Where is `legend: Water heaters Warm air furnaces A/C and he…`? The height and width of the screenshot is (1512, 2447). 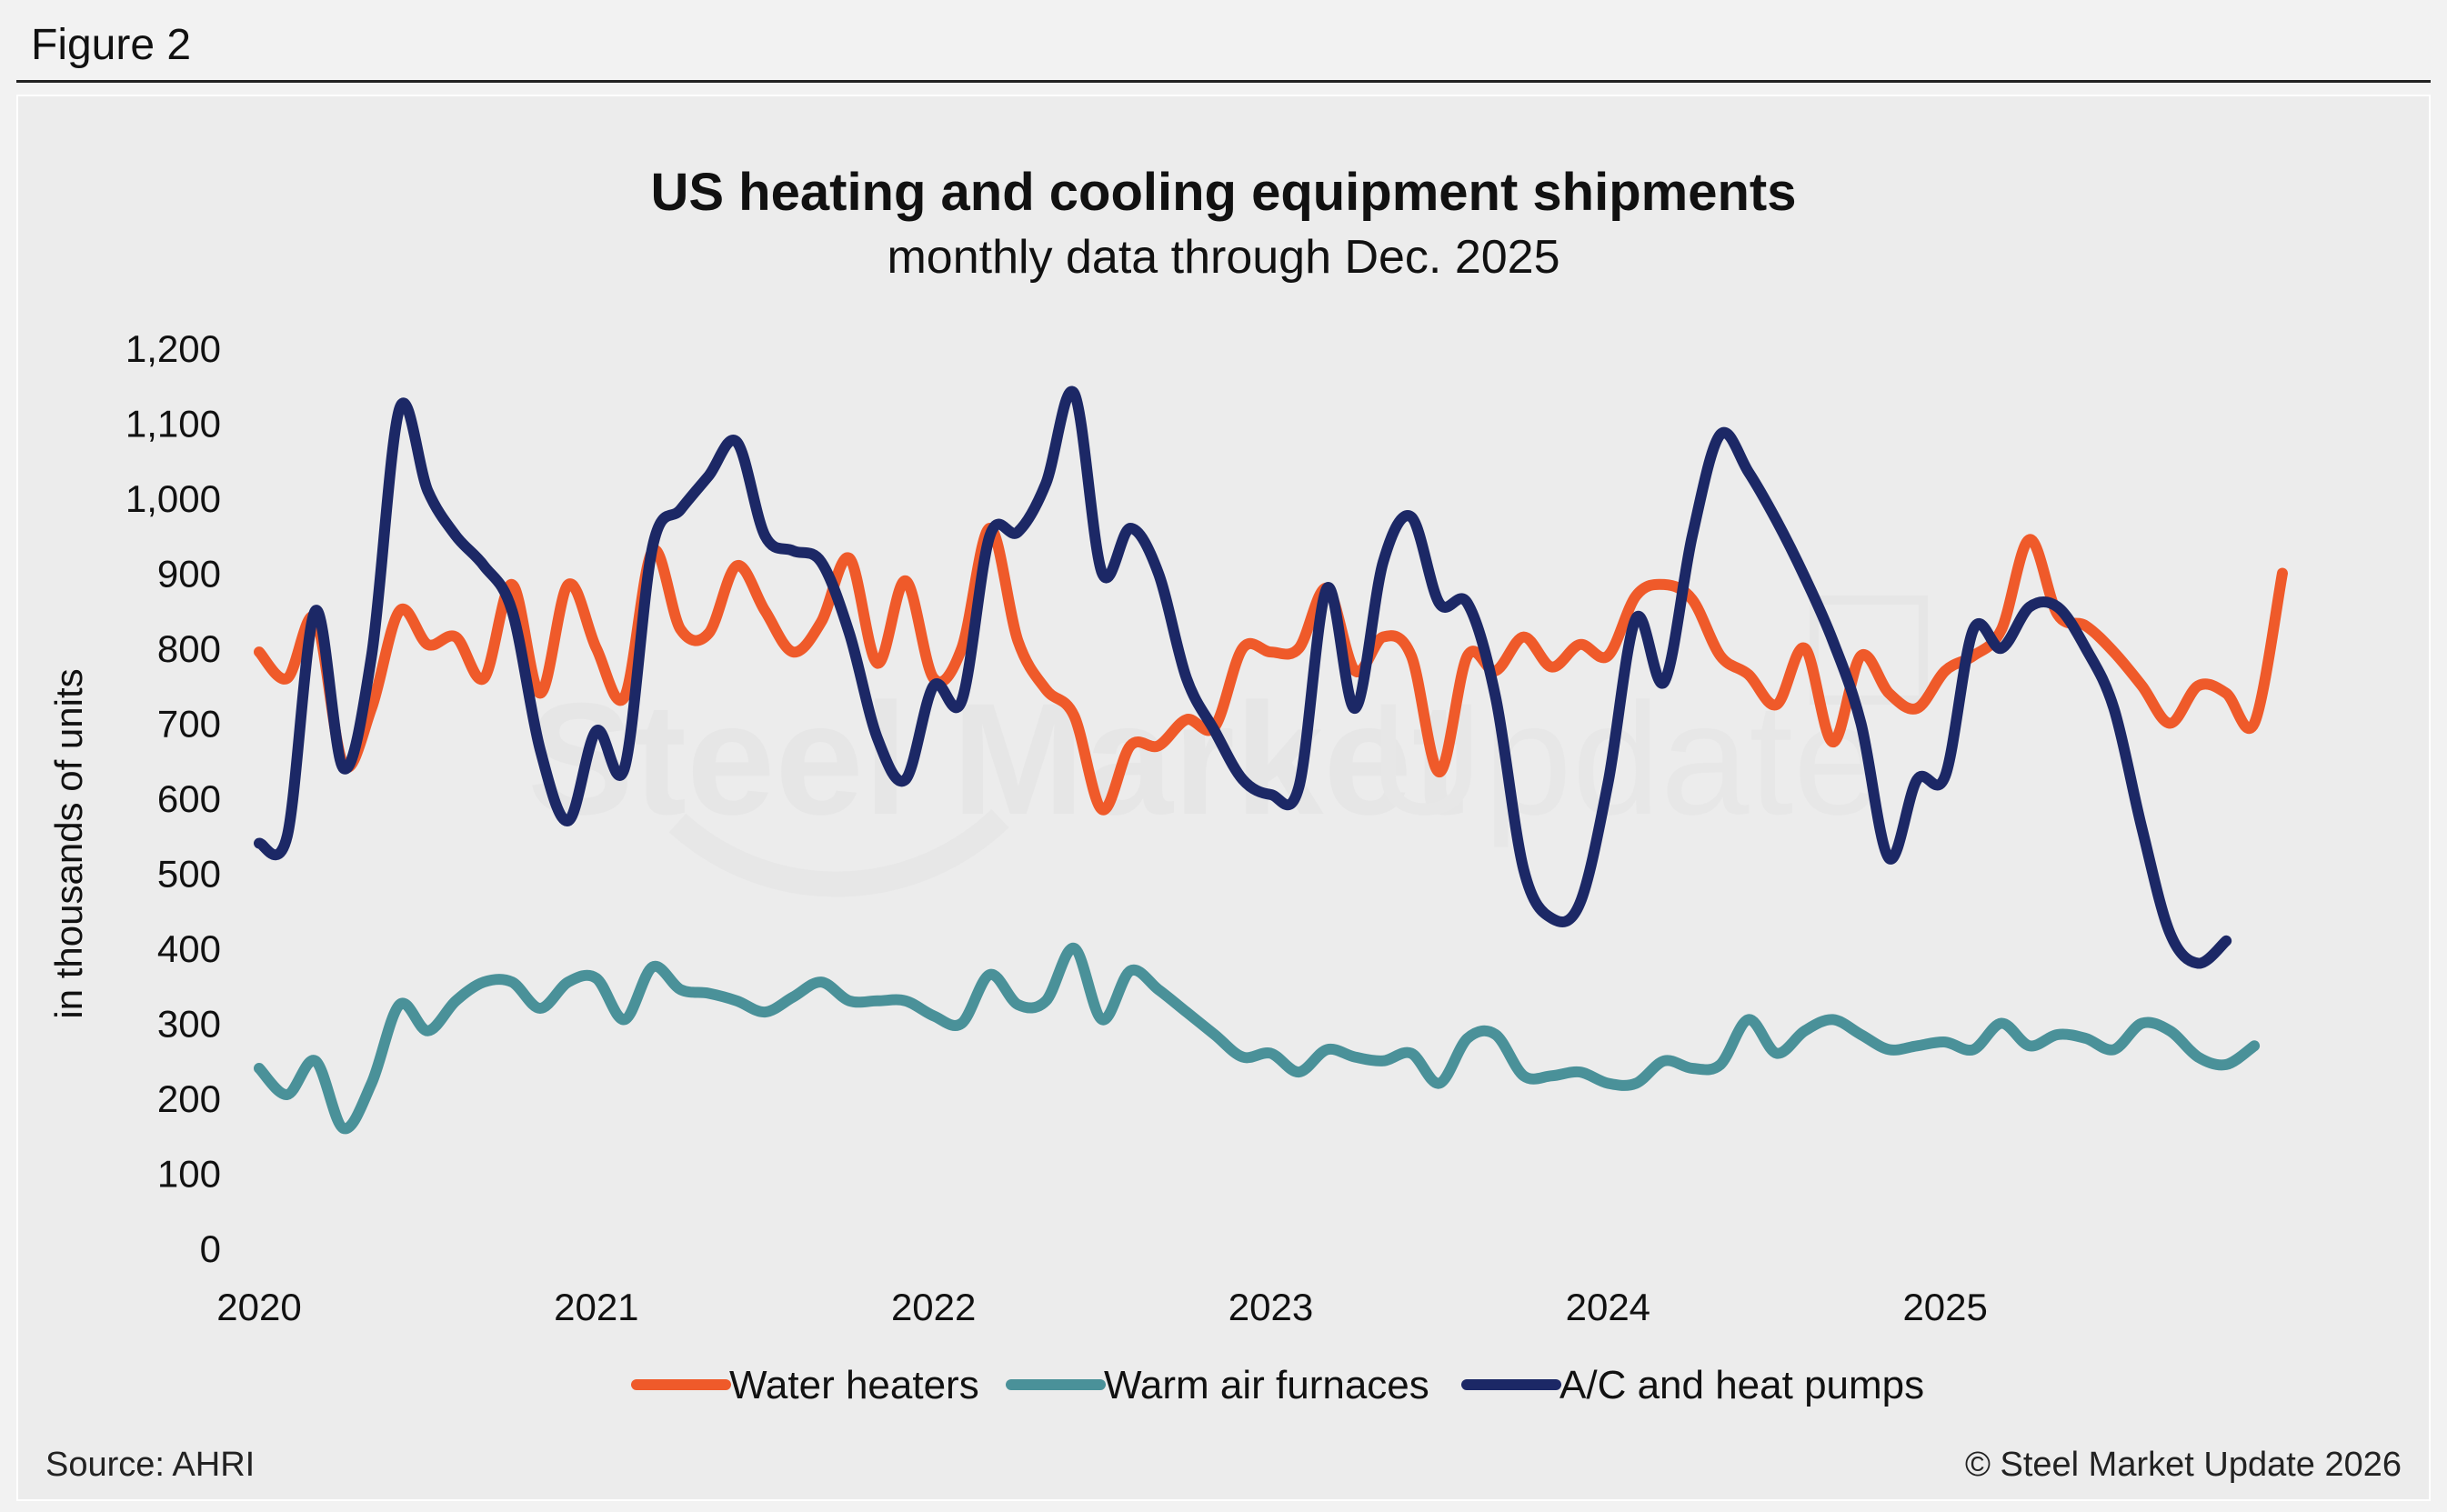 legend: Water heaters Warm air furnaces A/C and he… is located at coordinates (1278, 1385).